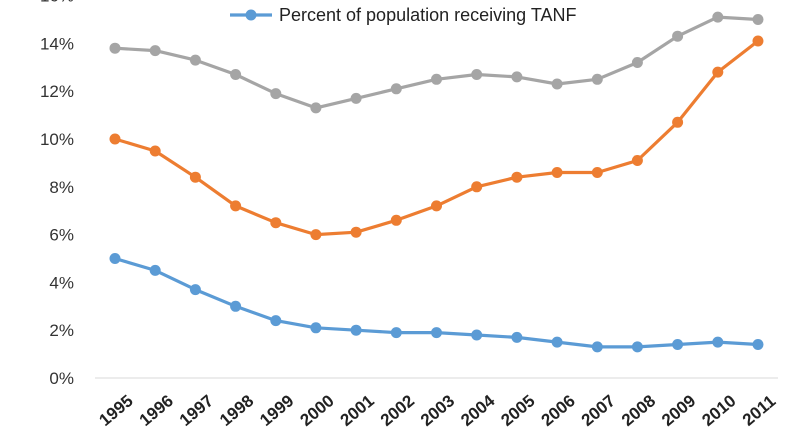  I want to click on x-tick-label: 2001, so click(357, 410).